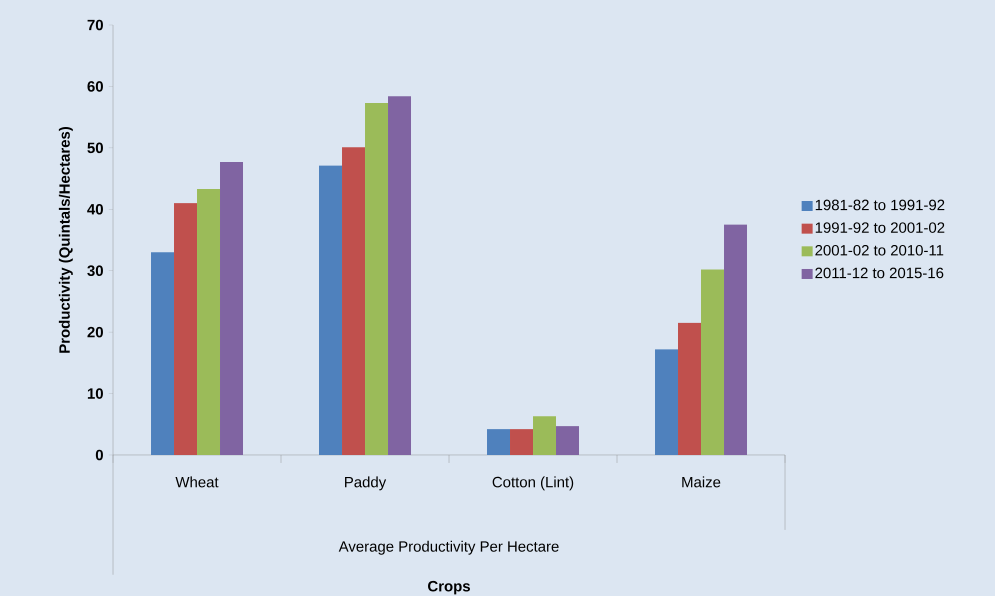 The width and height of the screenshot is (995, 596). What do you see at coordinates (880, 227) in the screenshot?
I see `legend-label: 1991-92 to 2001-02` at bounding box center [880, 227].